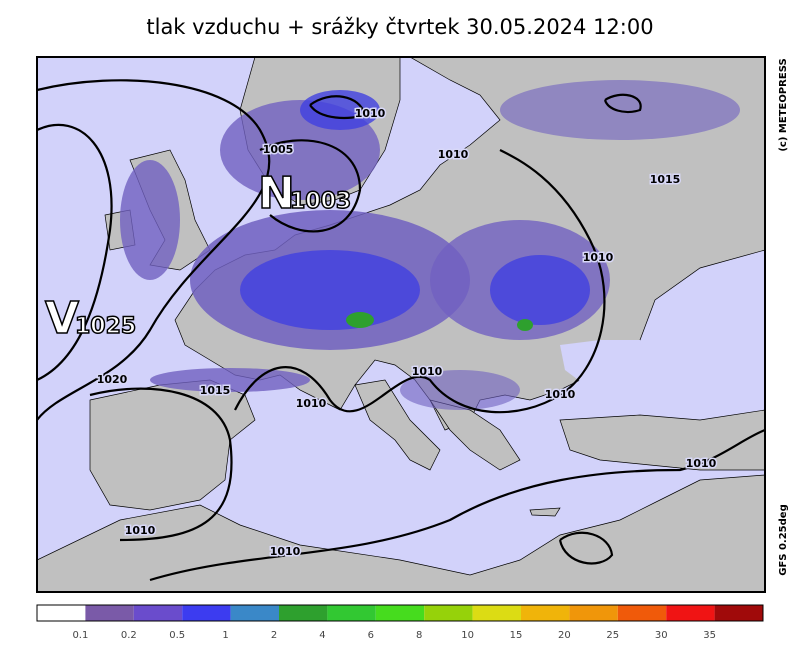 This screenshot has height=650, width=800. Describe the element at coordinates (177, 635) in the screenshot. I see `legend-tick-label: 0.5` at that location.